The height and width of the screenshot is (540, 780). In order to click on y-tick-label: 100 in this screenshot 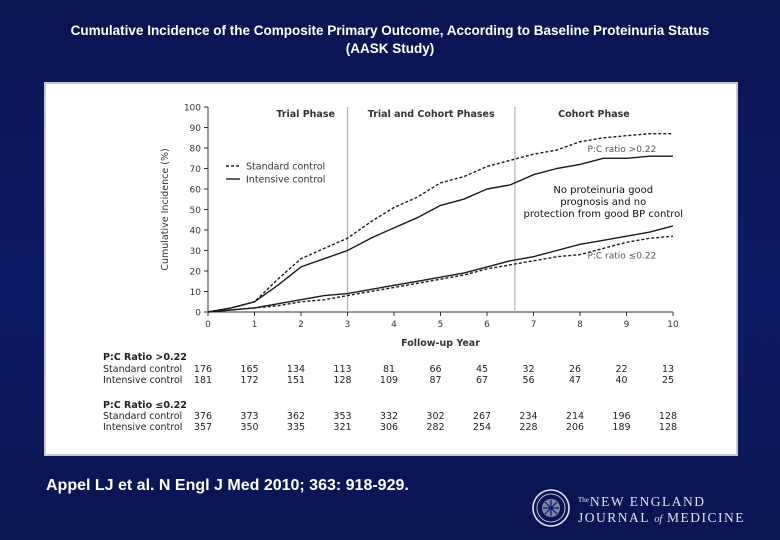, I will do `click(192, 109)`.